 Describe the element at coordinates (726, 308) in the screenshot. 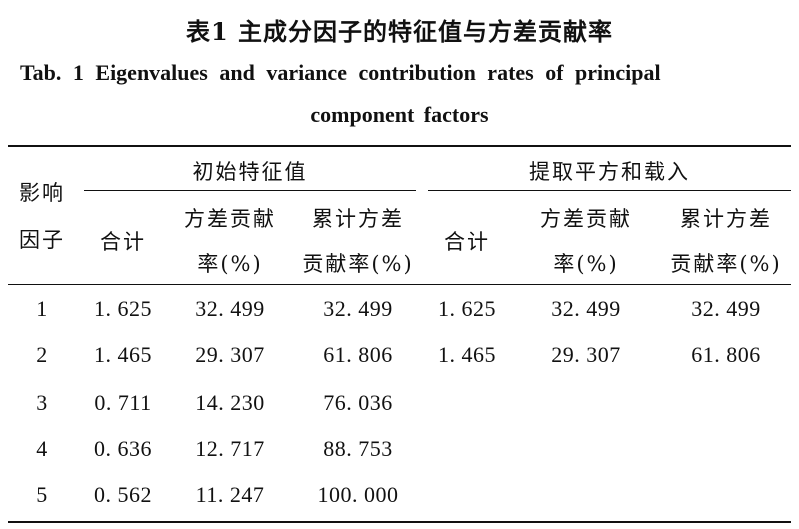

I see `cell-extract-cum: 32. 499` at that location.